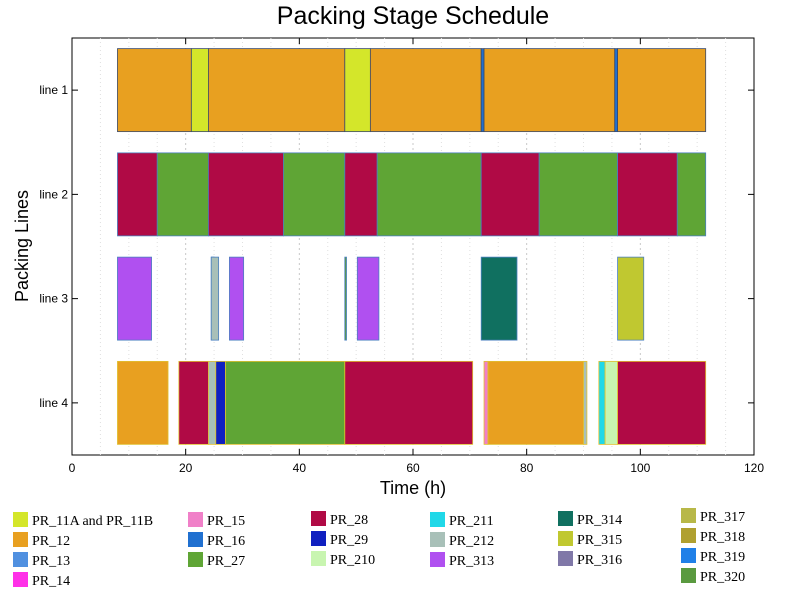  I want to click on legend-label: PR_27, so click(226, 561).